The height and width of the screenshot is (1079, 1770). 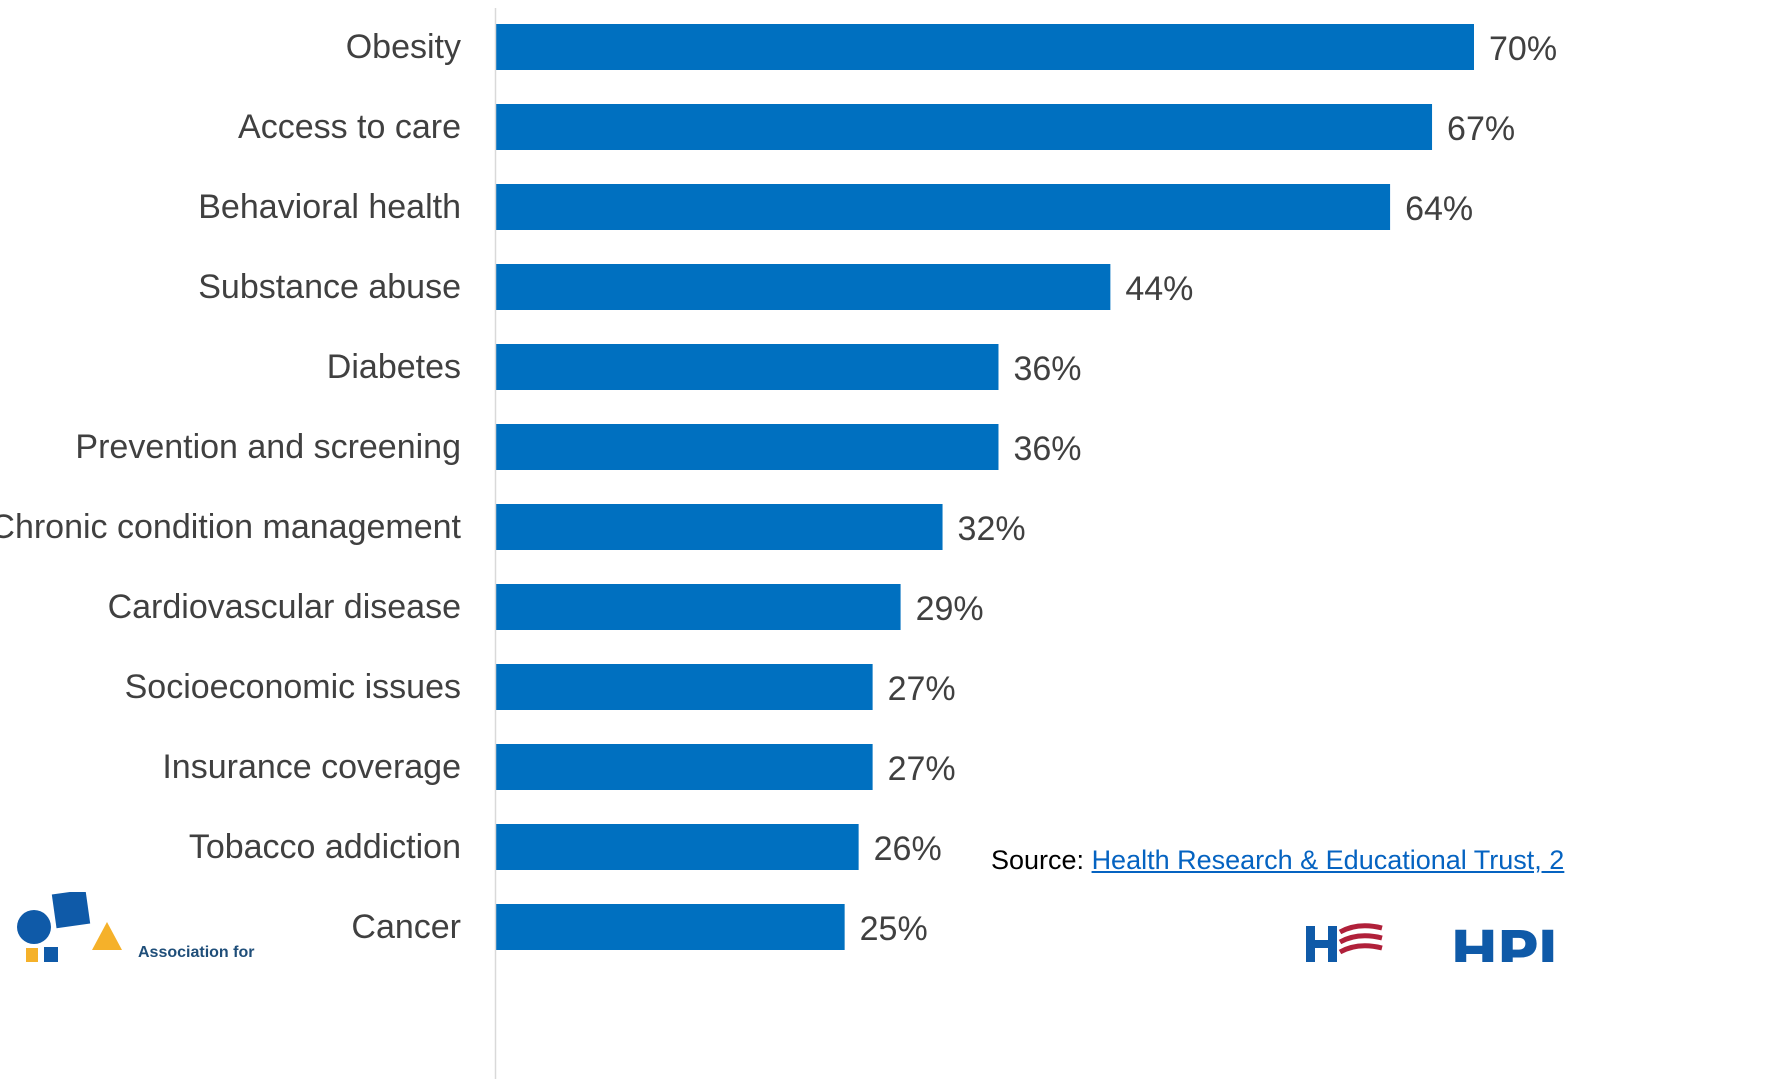 I want to click on category-label: Chronic condition management, so click(x=231, y=527).